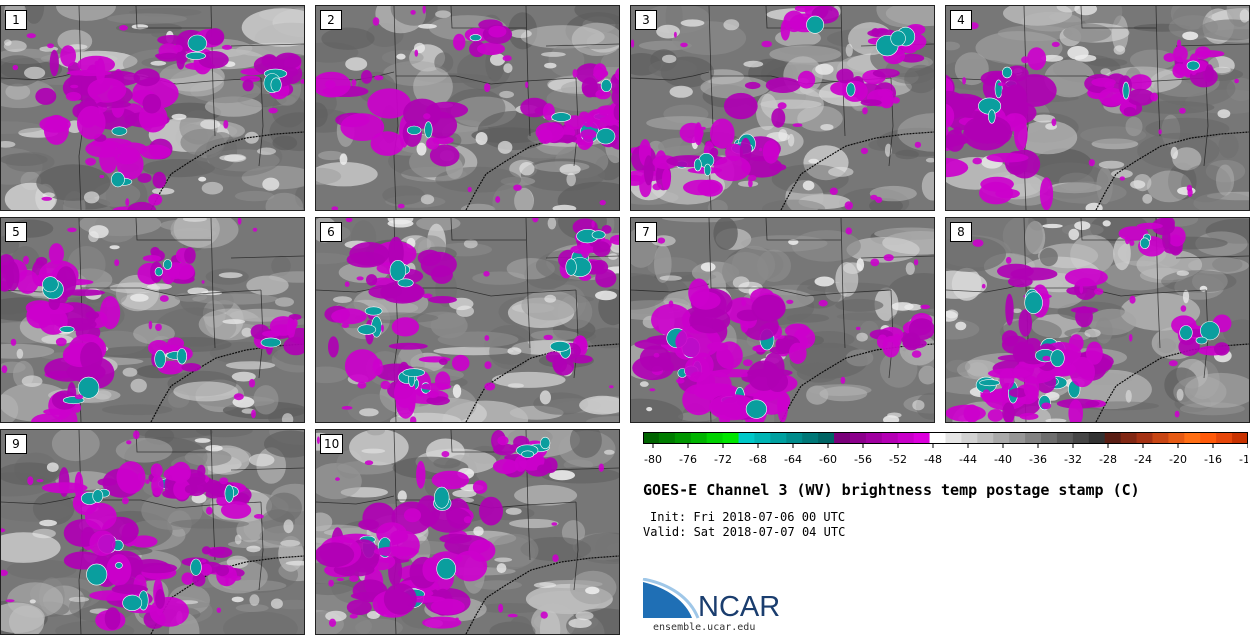 This screenshot has height=635, width=1260. What do you see at coordinates (969, 438) in the screenshot?
I see `colorbar-swatch` at bounding box center [969, 438].